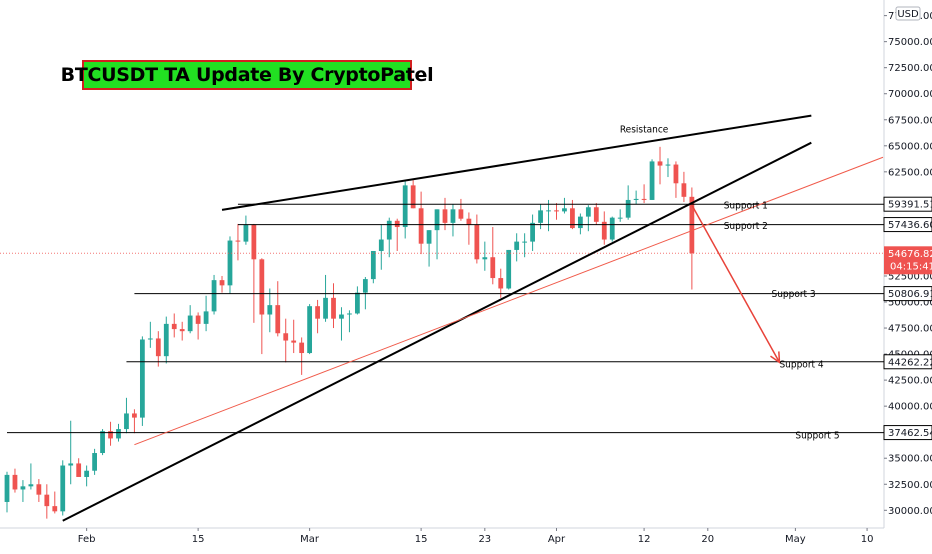  What do you see at coordinates (794, 294) in the screenshot?
I see `annotation-label: Support 3` at bounding box center [794, 294].